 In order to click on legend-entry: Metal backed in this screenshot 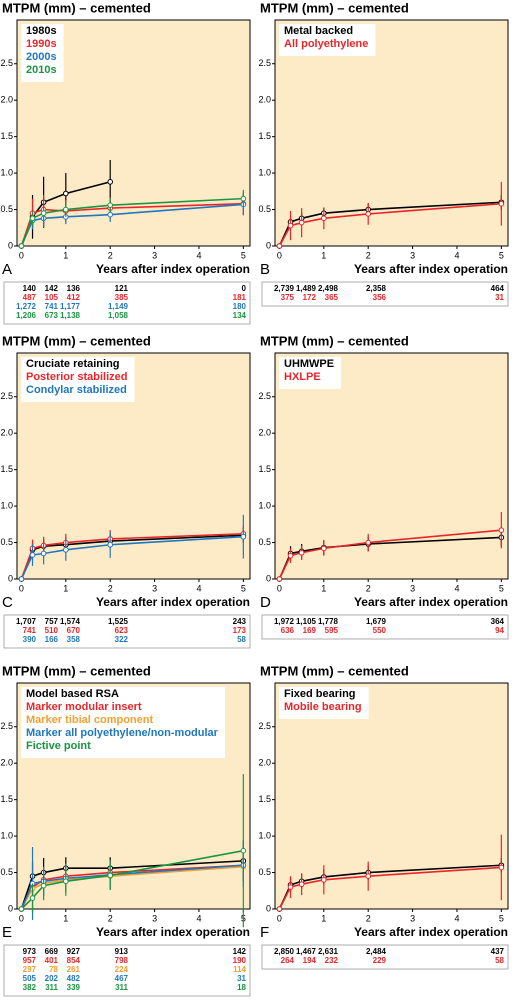, I will do `click(318, 31)`.